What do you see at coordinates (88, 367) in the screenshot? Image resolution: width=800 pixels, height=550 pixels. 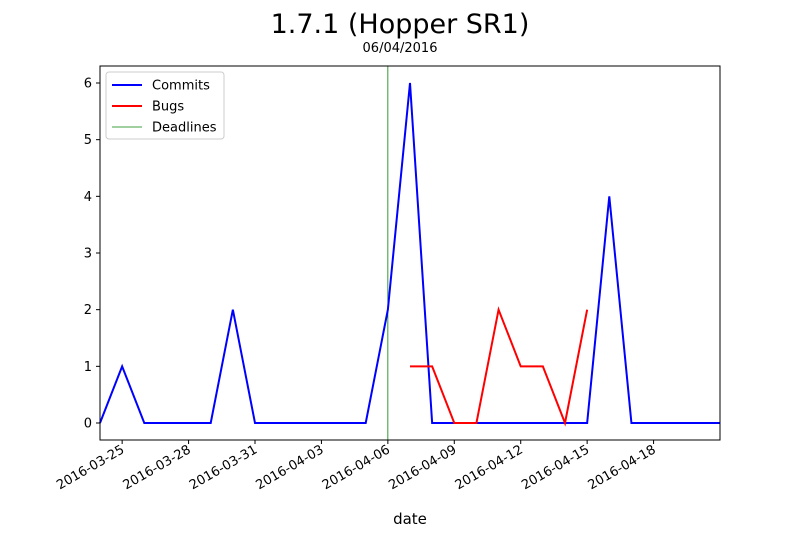 I see `y-tick-label: 1` at bounding box center [88, 367].